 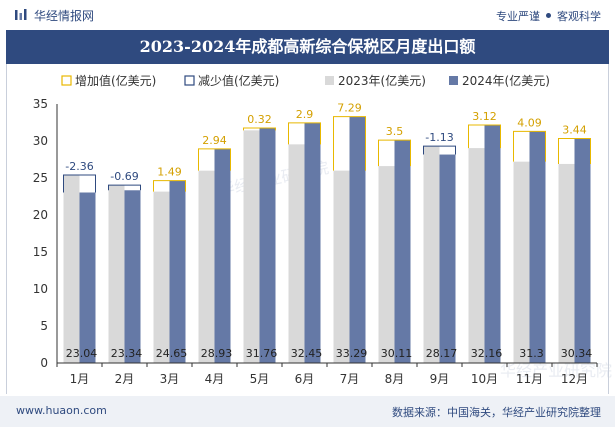 I want to click on footer: www.huaon.com 数据来源：中国海关，华经产业研究院整理, so click(x=307, y=411).